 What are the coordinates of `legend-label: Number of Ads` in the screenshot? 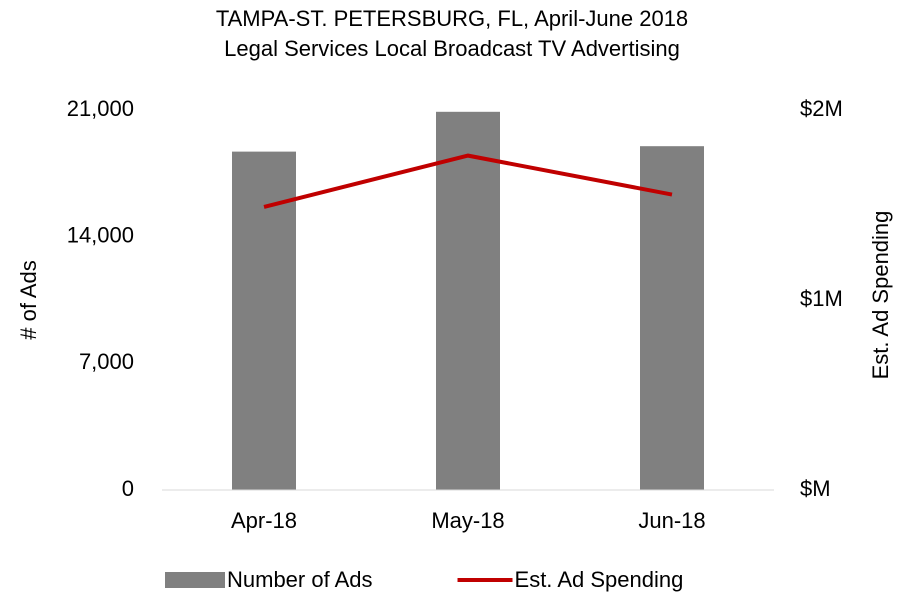 It's located at (300, 579).